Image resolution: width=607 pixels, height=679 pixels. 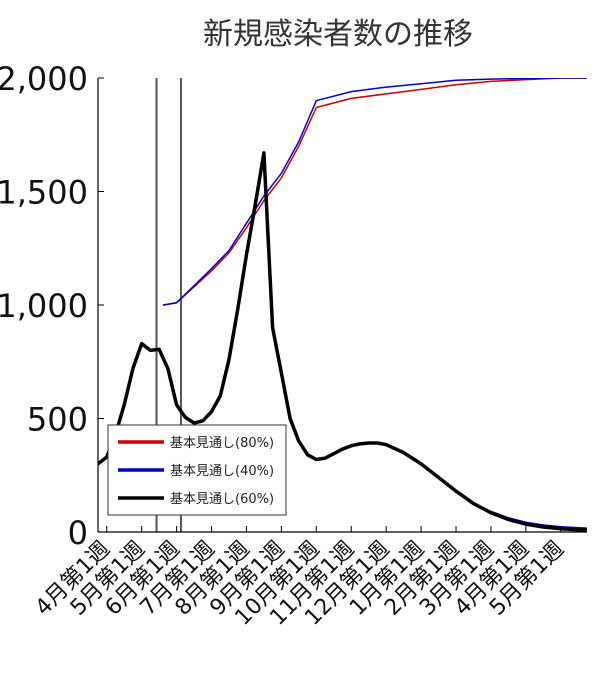 What do you see at coordinates (338, 34) in the screenshot?
I see `chart-title: 新規感染者数の推移` at bounding box center [338, 34].